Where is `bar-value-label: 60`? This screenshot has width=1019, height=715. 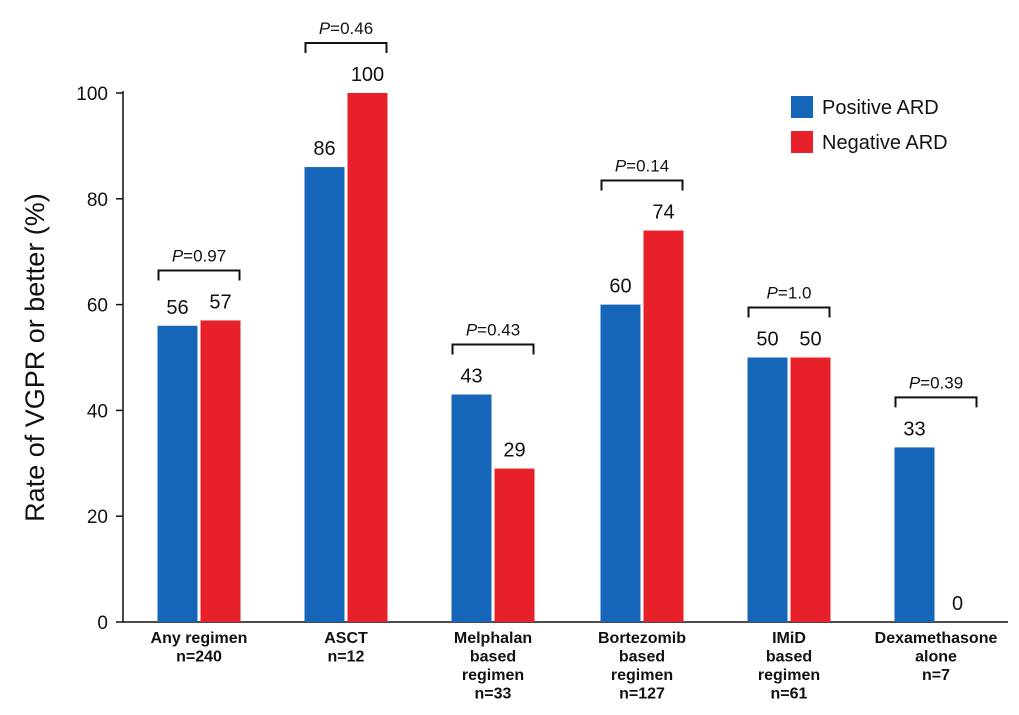
bar-value-label: 60 is located at coordinates (620, 287).